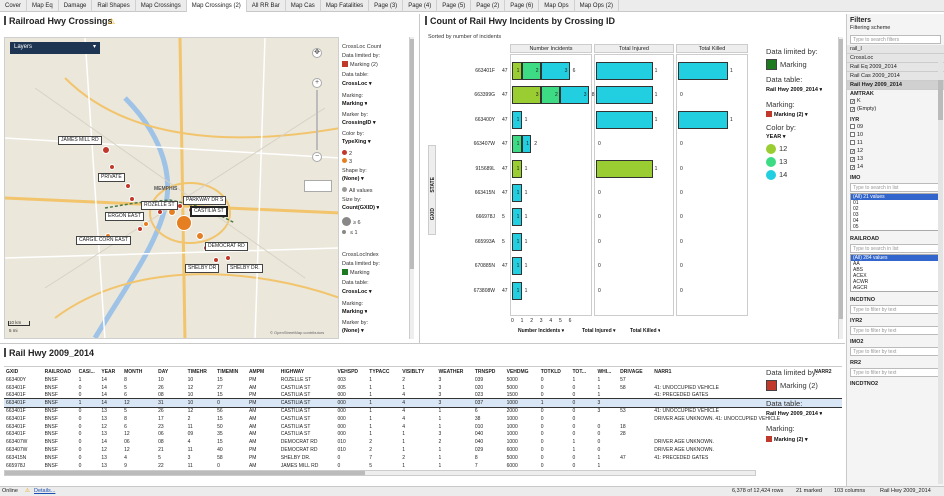 The width and height of the screenshot is (944, 496). Describe the element at coordinates (485, 217) in the screenshot. I see `gxid-label: 666978J` at that location.